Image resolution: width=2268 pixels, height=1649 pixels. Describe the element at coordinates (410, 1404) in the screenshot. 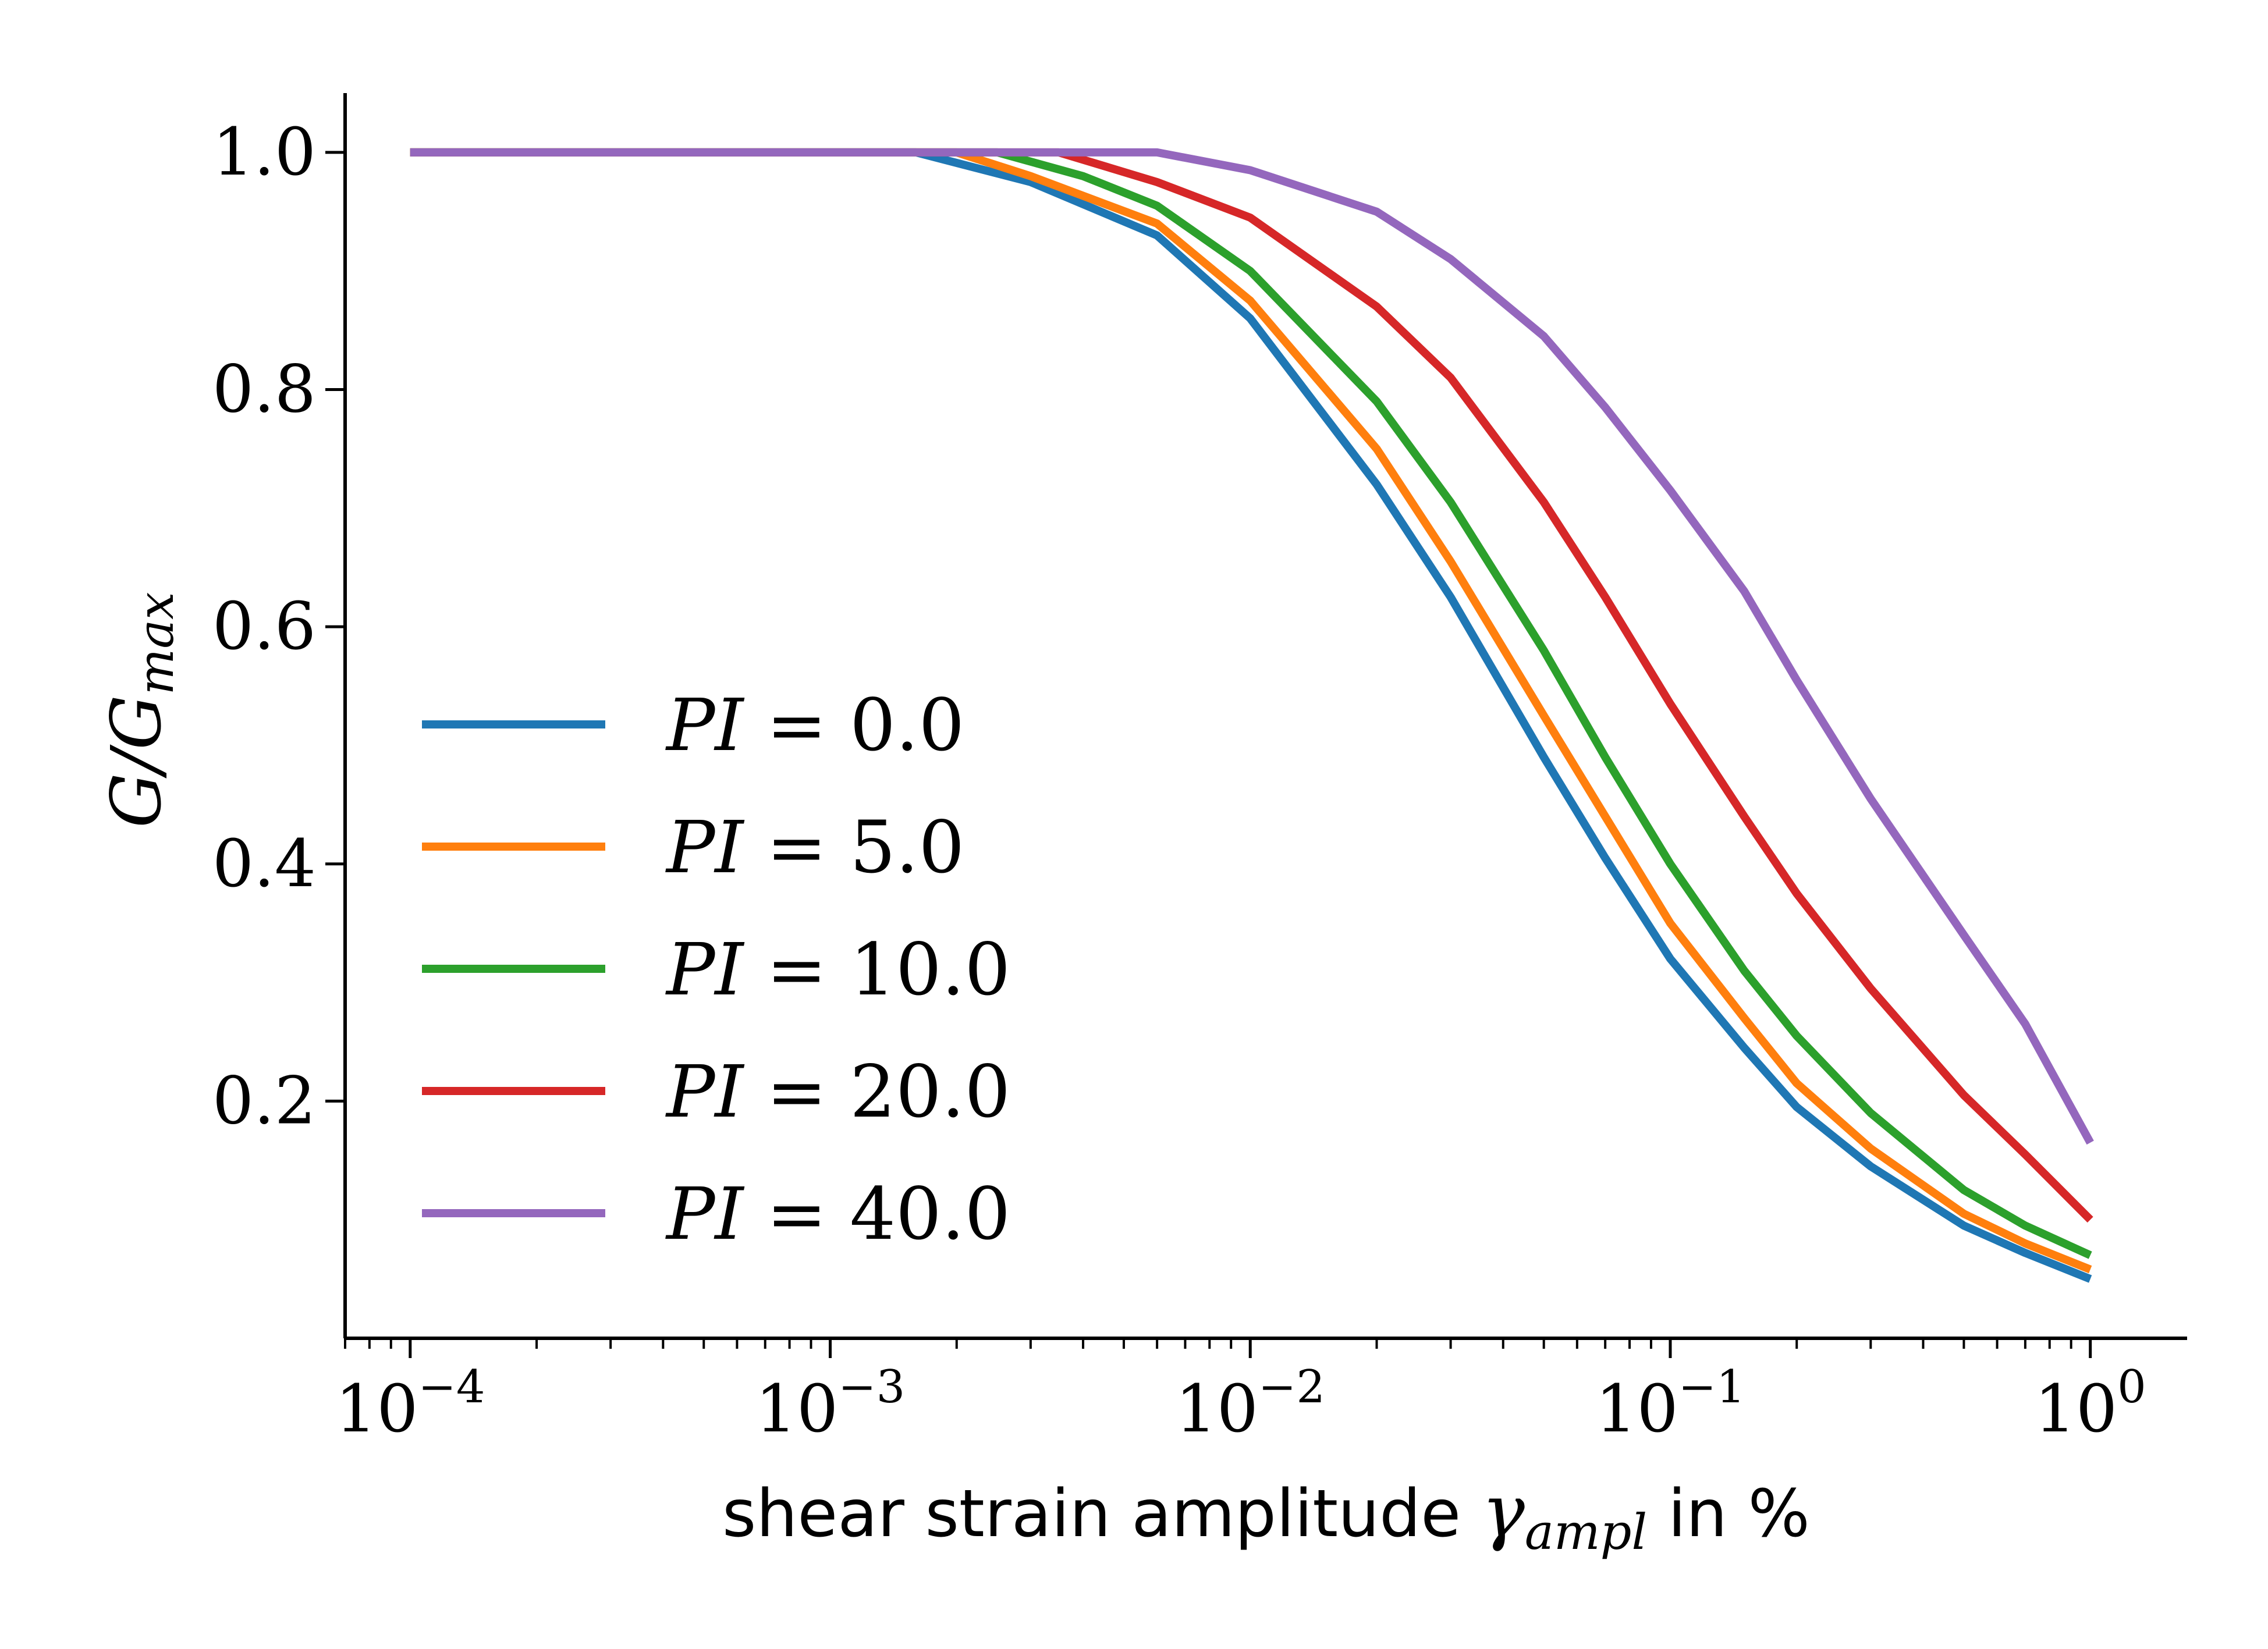

I see `x-tick-label: 10⁻⁴` at that location.